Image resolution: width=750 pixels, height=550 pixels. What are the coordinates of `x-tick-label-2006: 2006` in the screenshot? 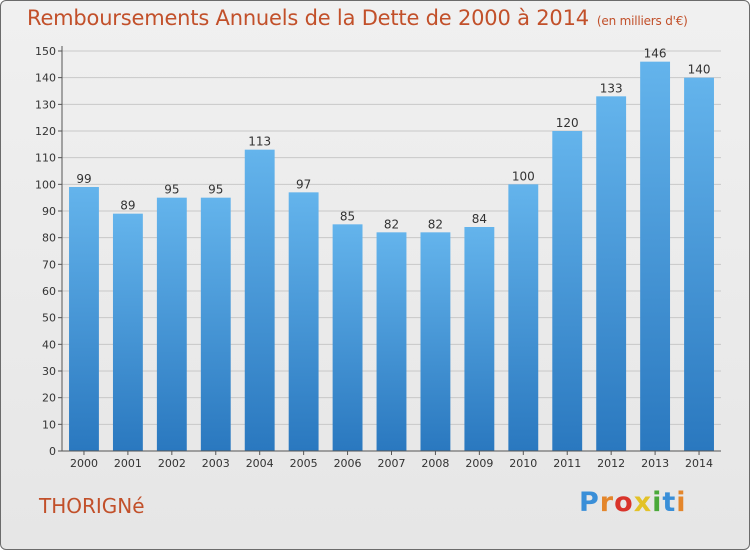 It's located at (348, 463).